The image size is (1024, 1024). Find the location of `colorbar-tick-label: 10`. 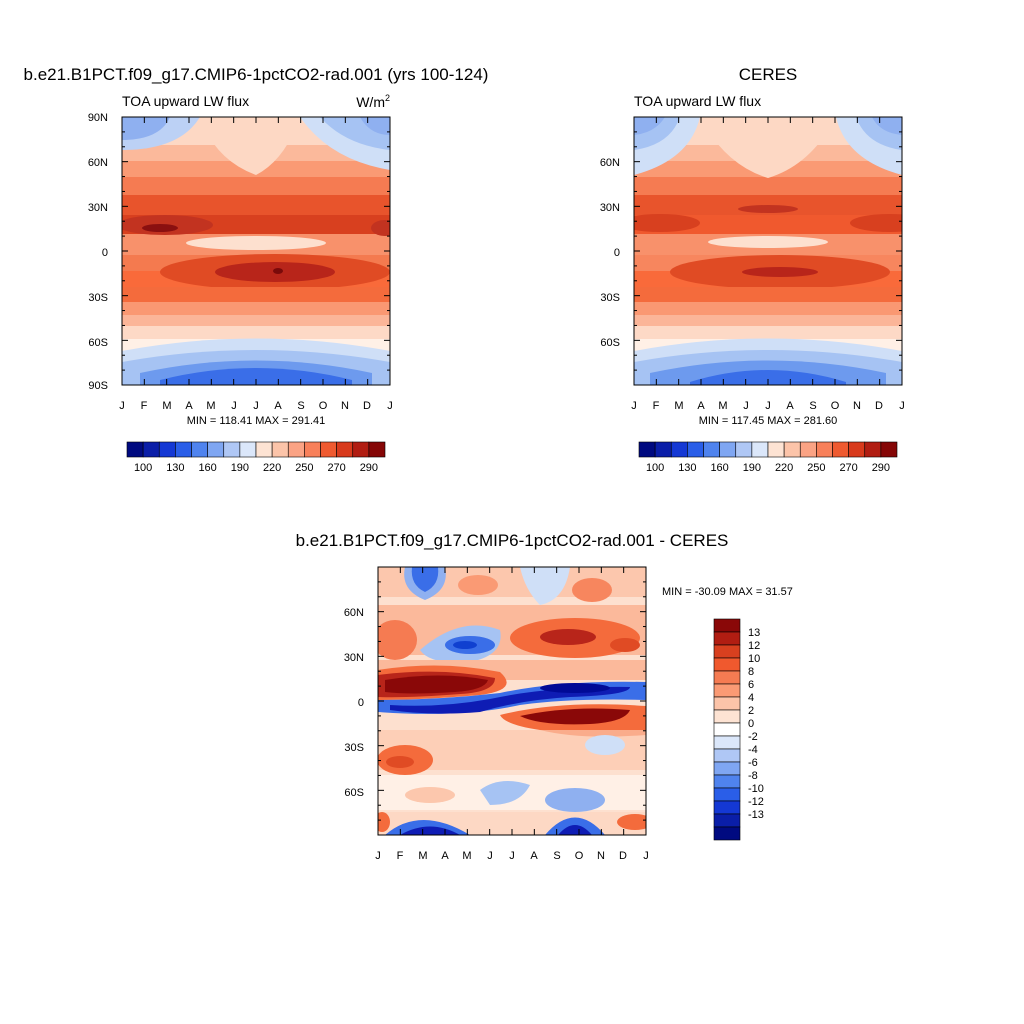

colorbar-tick-label: 10 is located at coordinates (754, 659).